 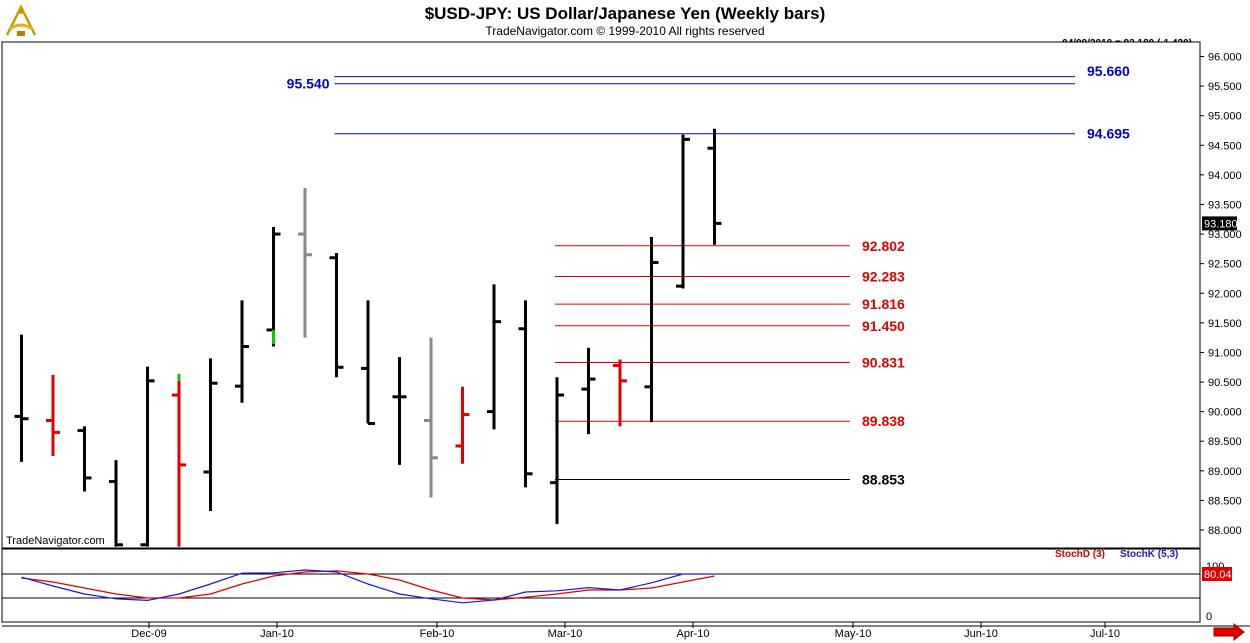 I want to click on time-axis-label: Jun-10, so click(x=981, y=634).